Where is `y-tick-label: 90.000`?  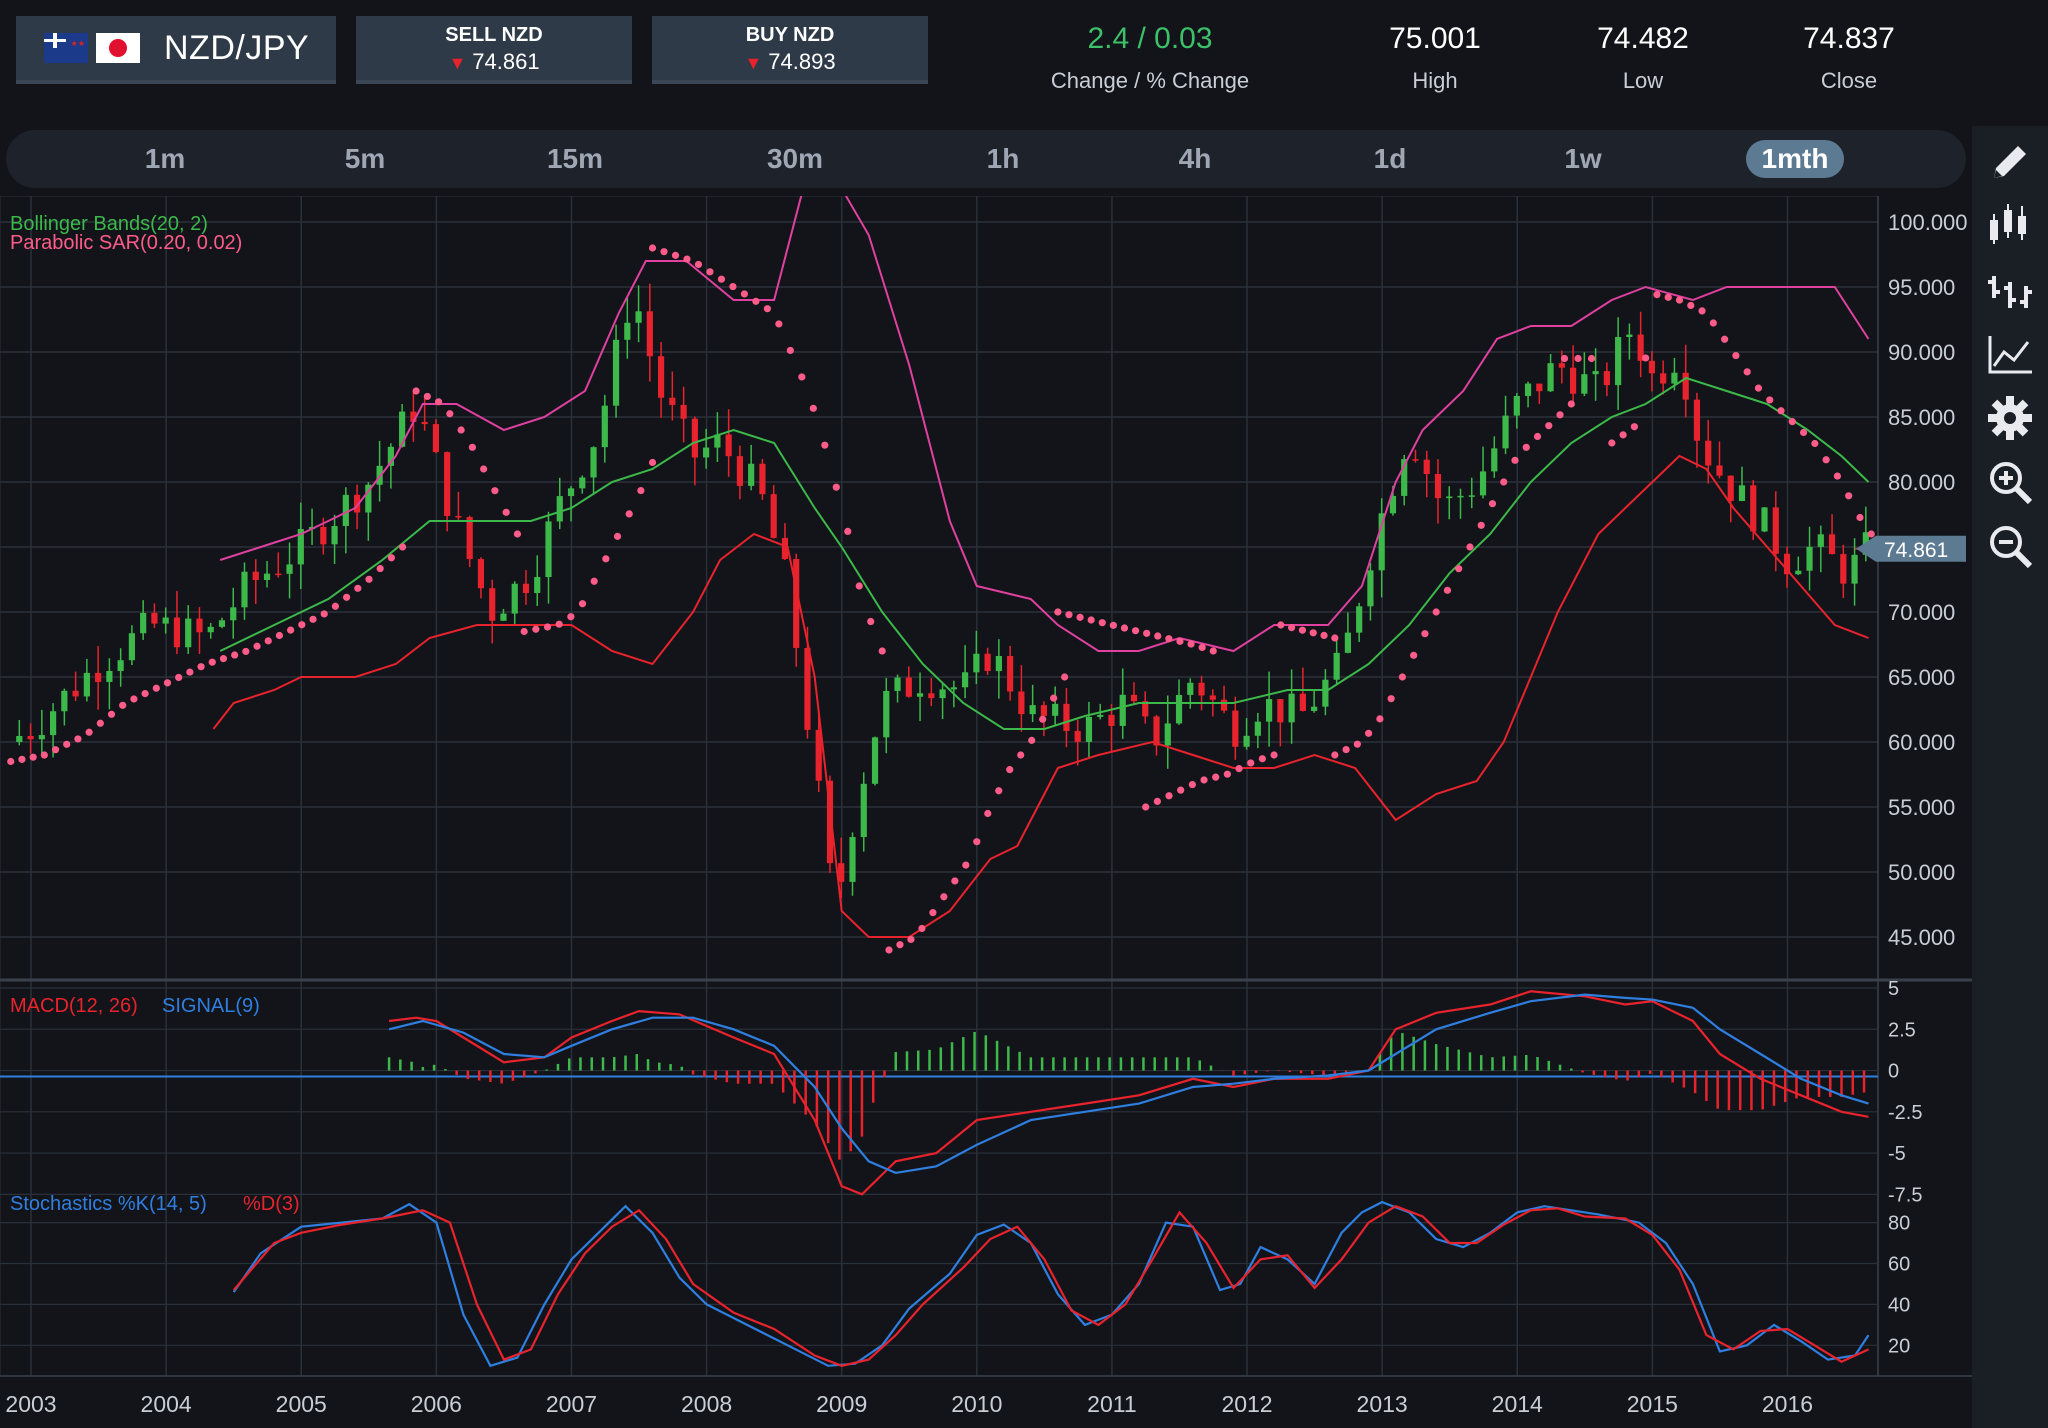
y-tick-label: 90.000 is located at coordinates (1921, 352).